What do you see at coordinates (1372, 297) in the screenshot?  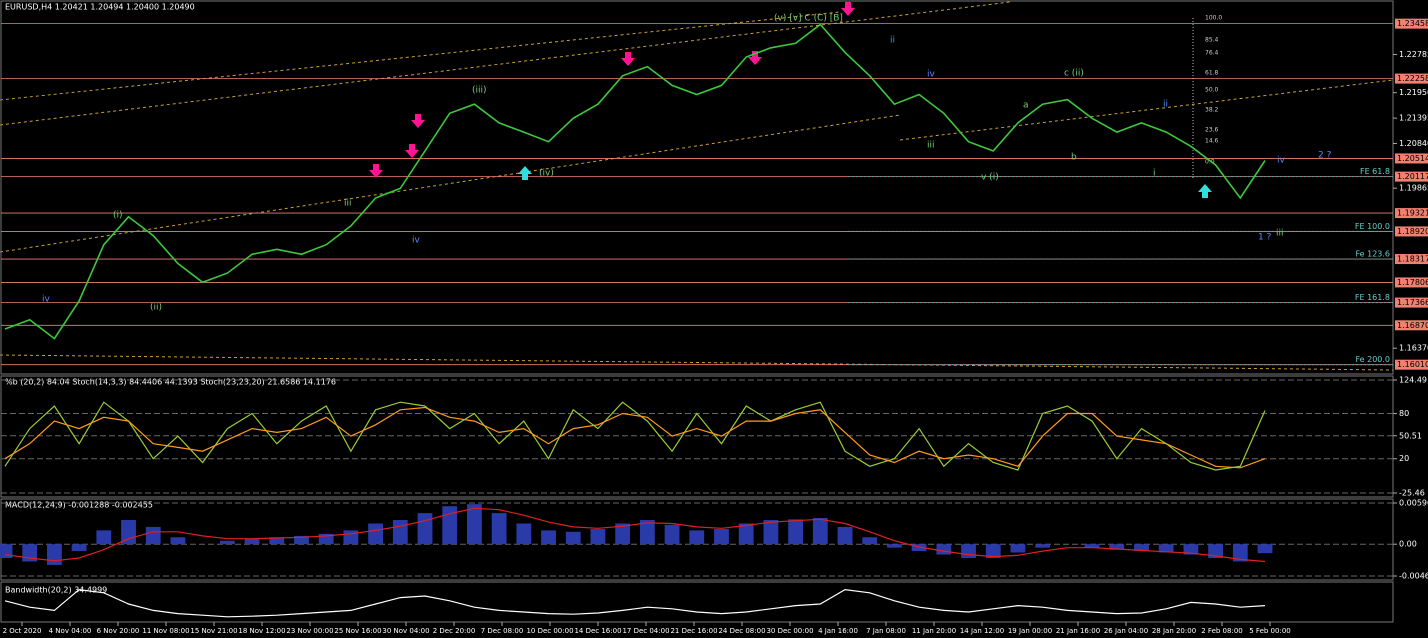 I see `fe-label: FE 161.8` at bounding box center [1372, 297].